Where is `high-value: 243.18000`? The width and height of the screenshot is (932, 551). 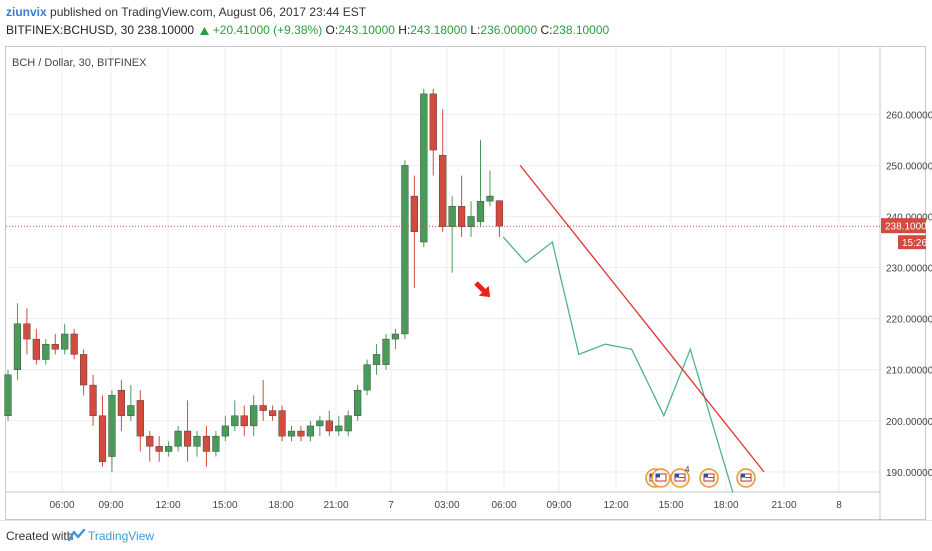
high-value: 243.18000 is located at coordinates (439, 30).